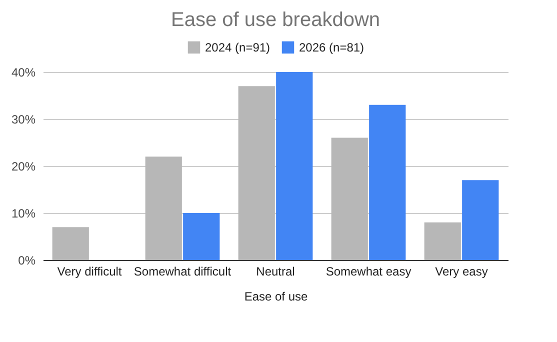 Image resolution: width=557 pixels, height=342 pixels. What do you see at coordinates (237, 47) in the screenshot?
I see `legend-label: 2024 (n=91)` at bounding box center [237, 47].